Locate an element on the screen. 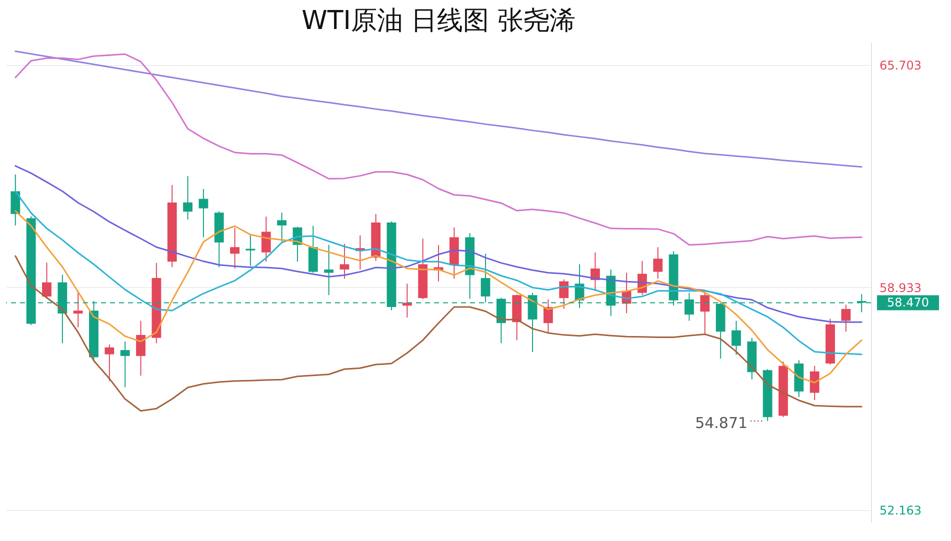  y-tick-label: 65.703 is located at coordinates (901, 65).